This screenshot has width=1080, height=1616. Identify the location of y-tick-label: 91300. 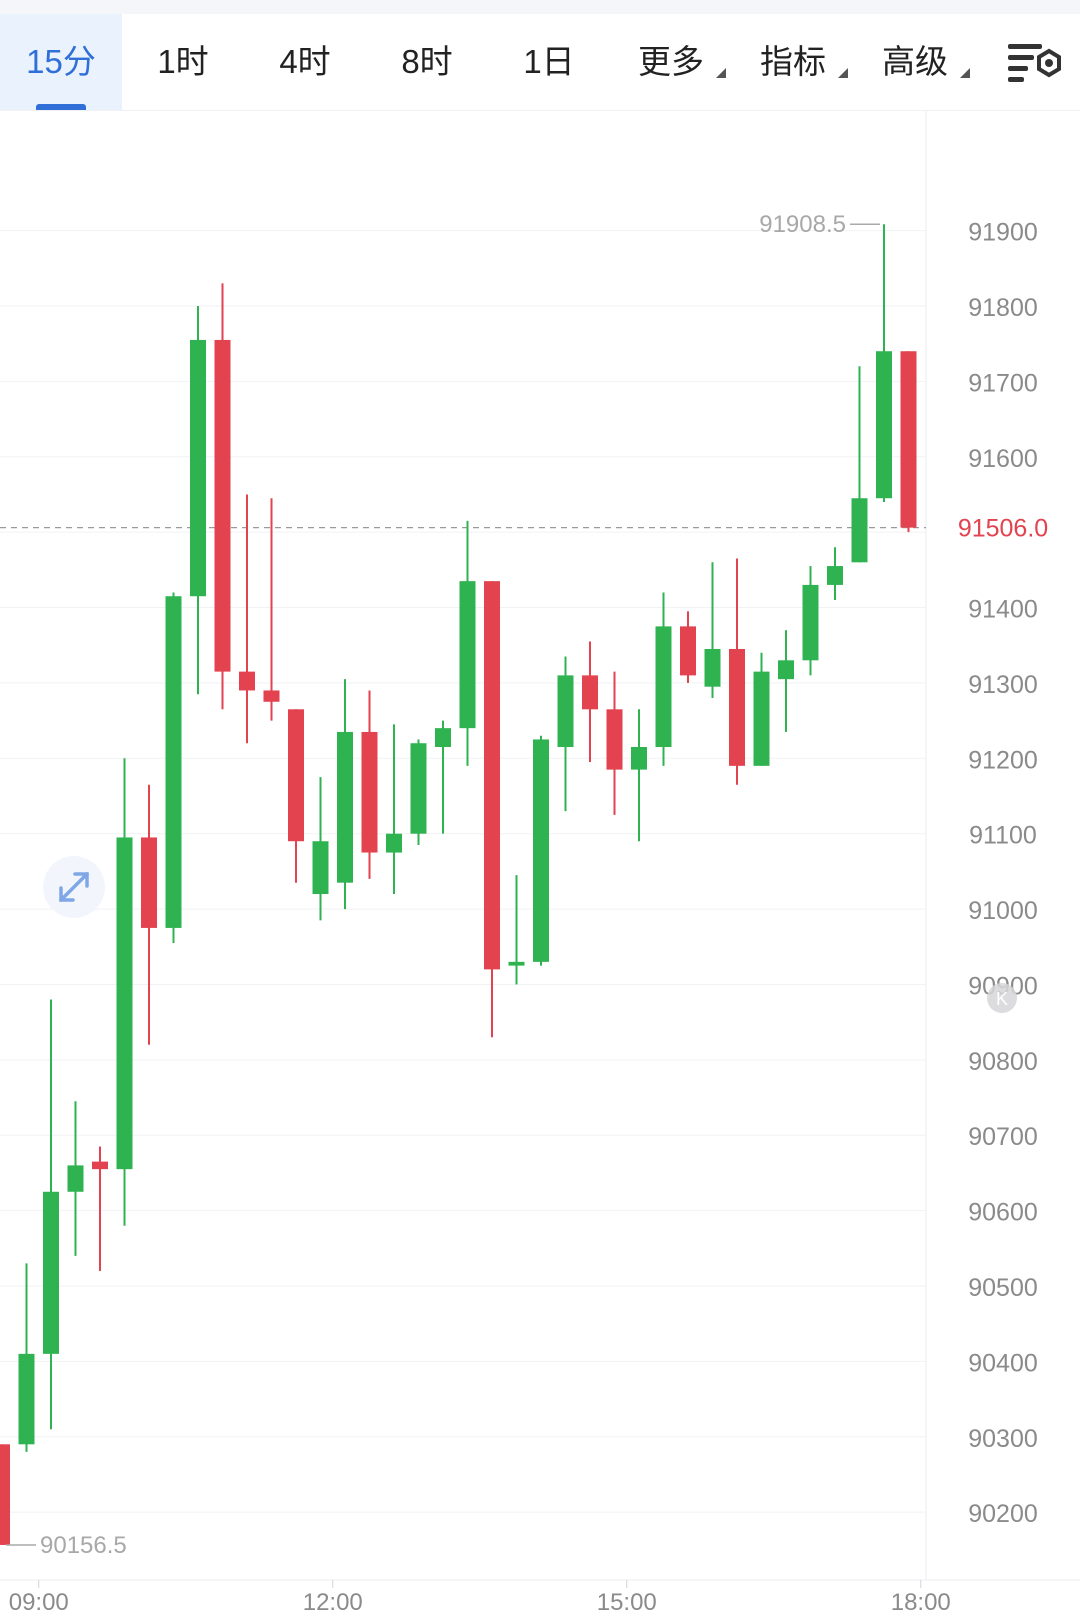
(1003, 685).